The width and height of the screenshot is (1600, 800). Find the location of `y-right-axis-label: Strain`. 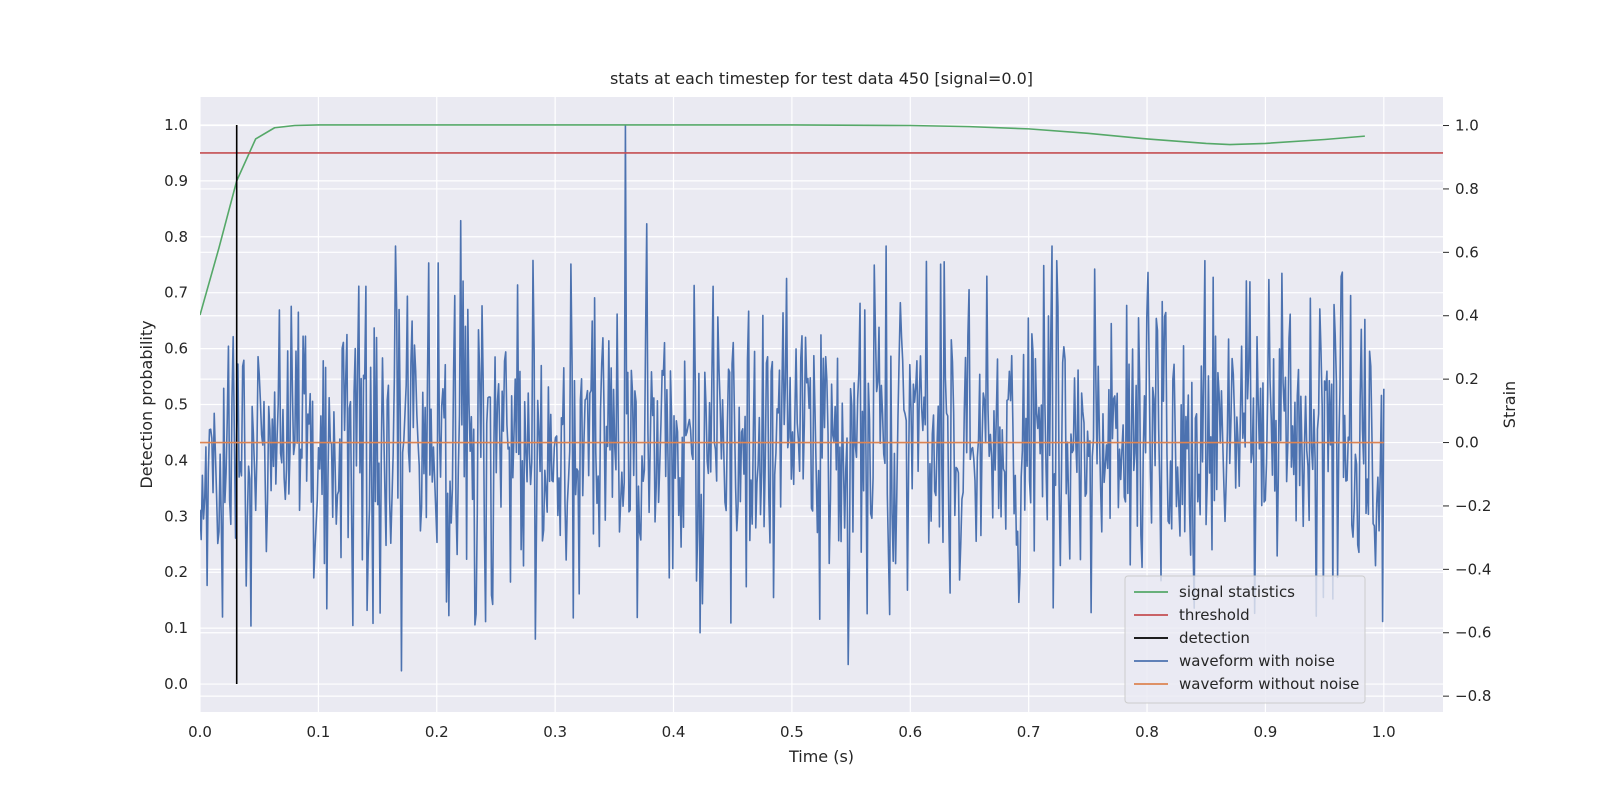

y-right-axis-label: Strain is located at coordinates (1509, 404).